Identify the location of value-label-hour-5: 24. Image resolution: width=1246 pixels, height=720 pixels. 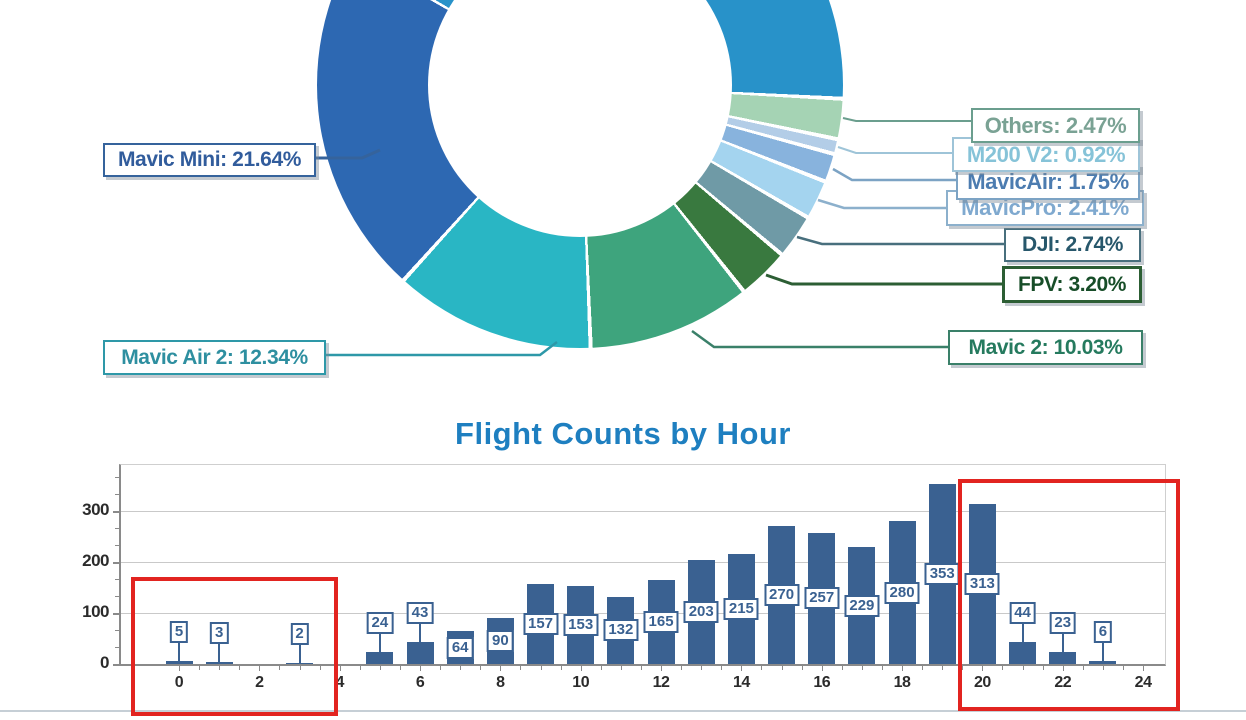
(380, 622).